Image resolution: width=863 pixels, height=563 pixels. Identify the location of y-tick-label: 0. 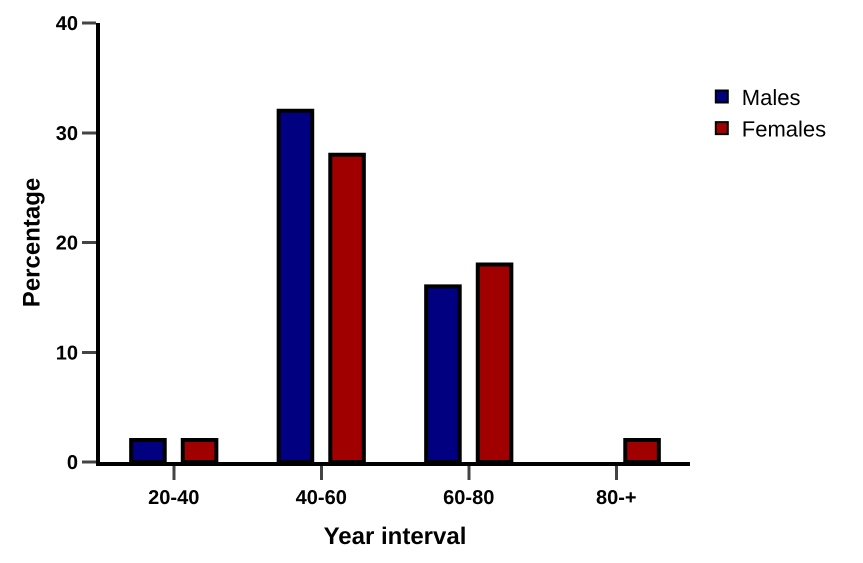
(72, 463).